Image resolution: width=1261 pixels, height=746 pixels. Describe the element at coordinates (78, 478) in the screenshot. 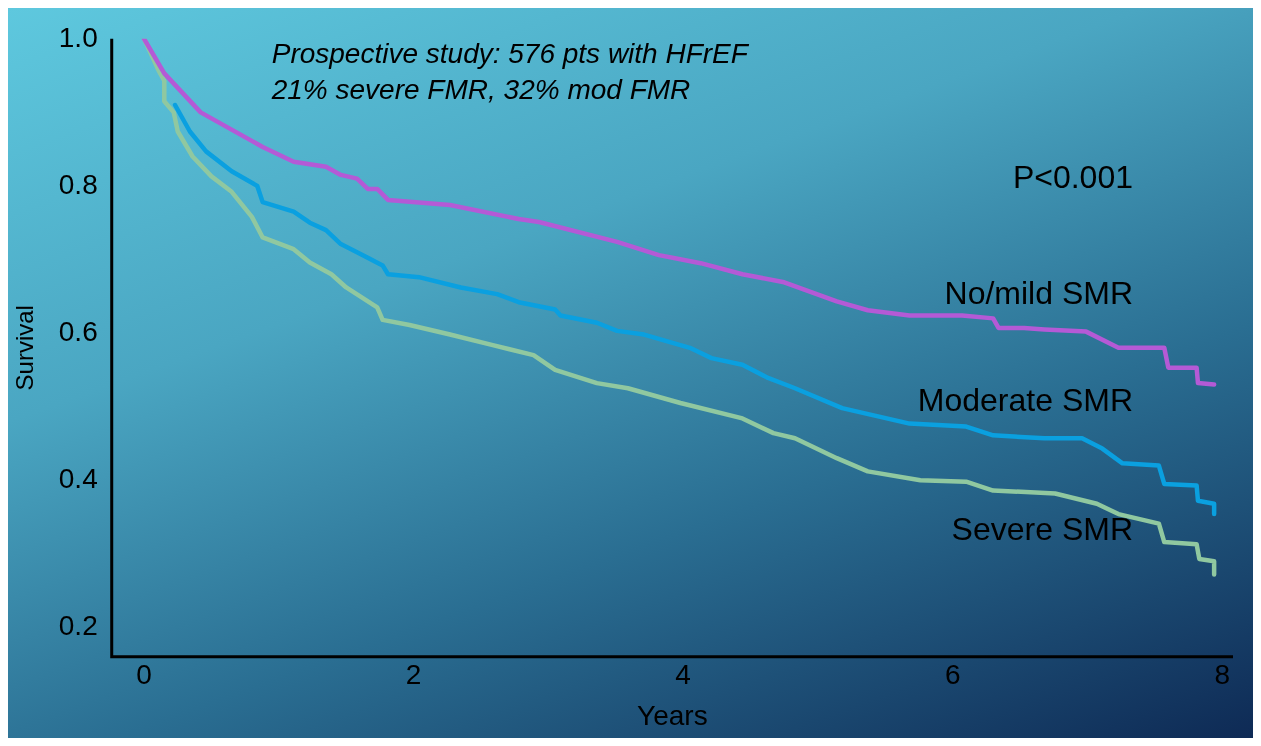

I see `y-tick-label: 0.4` at that location.